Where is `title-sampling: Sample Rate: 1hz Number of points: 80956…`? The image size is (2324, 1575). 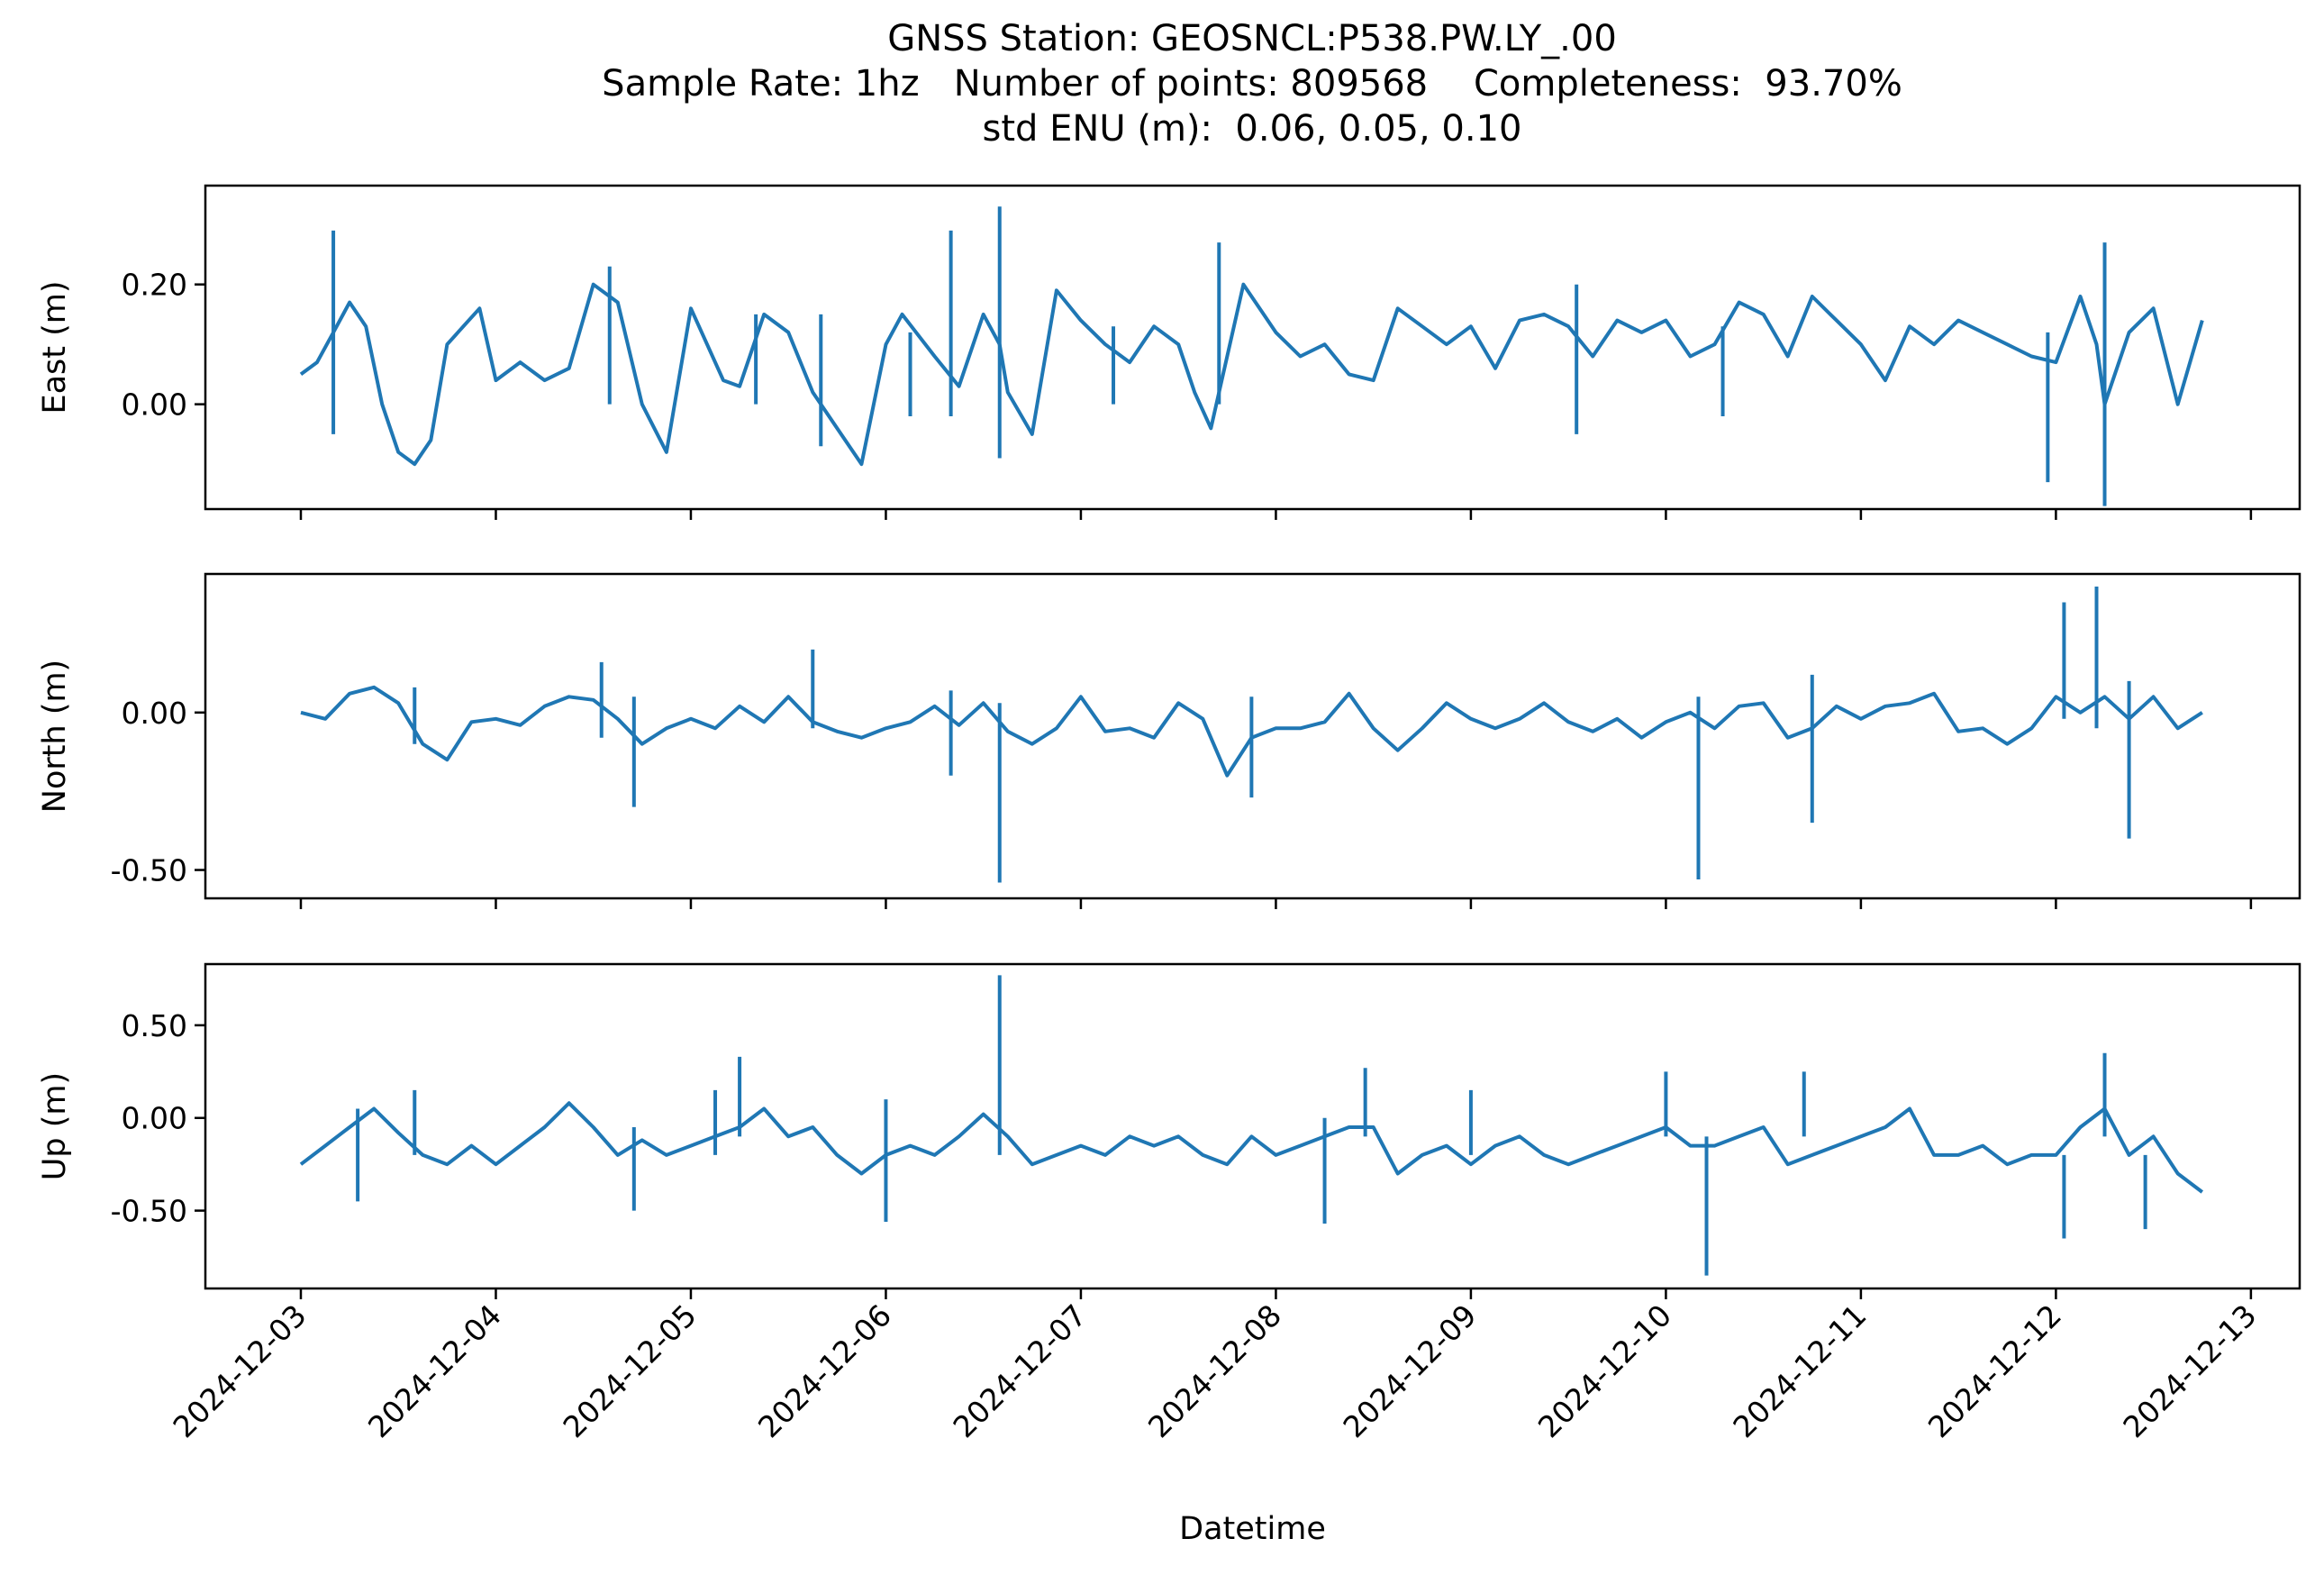 title-sampling: Sample Rate: 1hz Number of points: 80956… is located at coordinates (1252, 84).